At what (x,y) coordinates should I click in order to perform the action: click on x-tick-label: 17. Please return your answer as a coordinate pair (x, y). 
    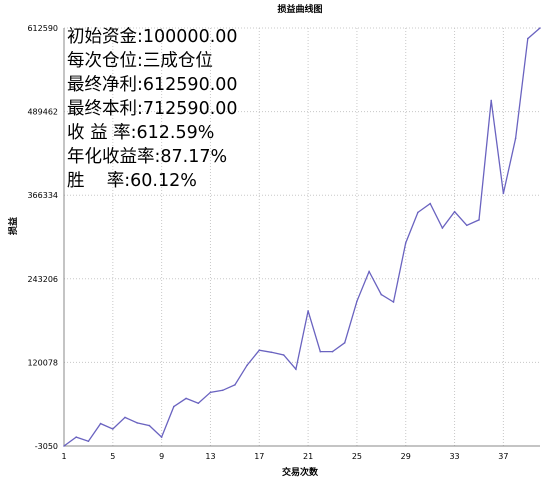
    Looking at the image, I should click on (259, 456).